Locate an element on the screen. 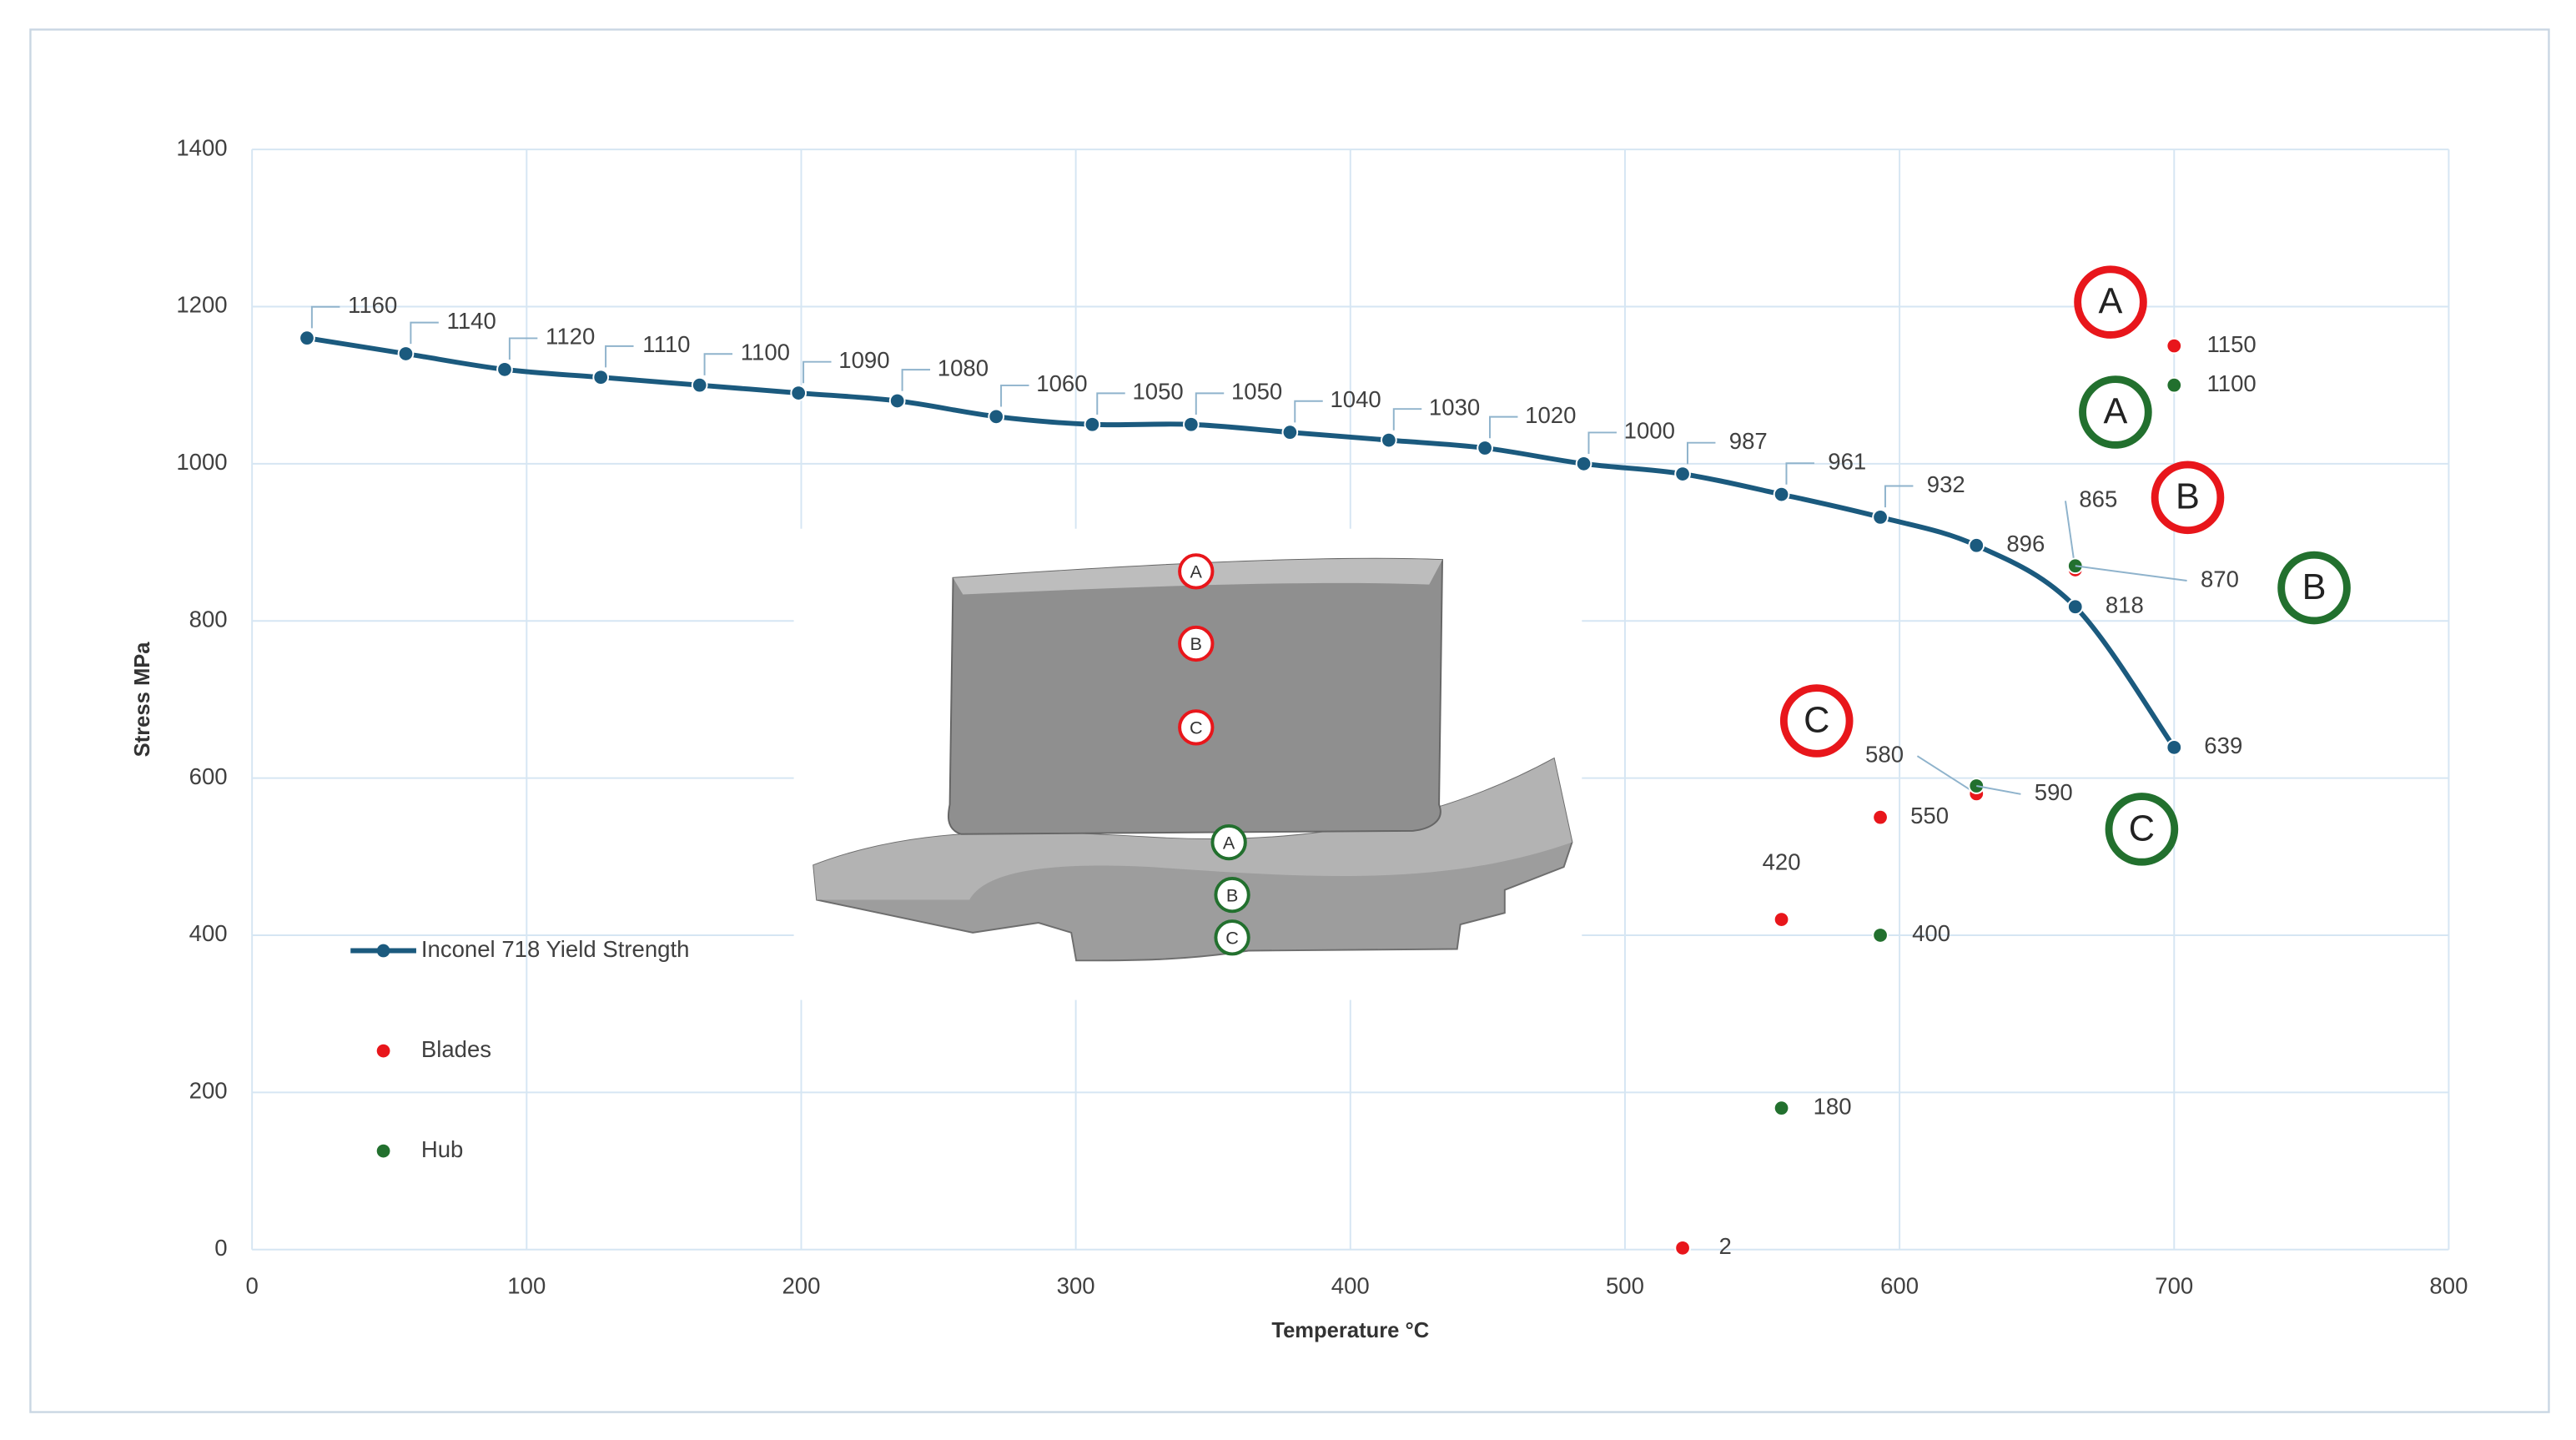  x-tick-label: 500 is located at coordinates (1625, 1285).